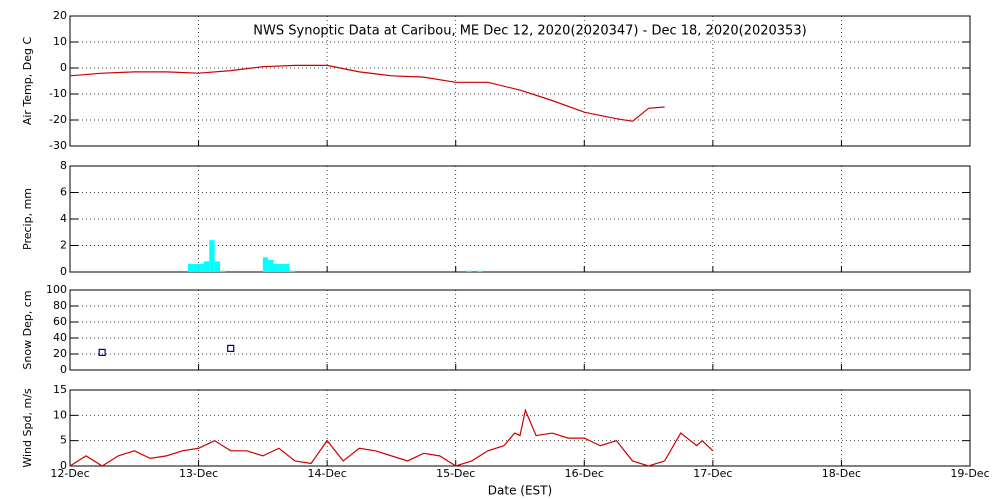  Describe the element at coordinates (455, 473) in the screenshot. I see `x-tick-label: 15-Dec` at that location.